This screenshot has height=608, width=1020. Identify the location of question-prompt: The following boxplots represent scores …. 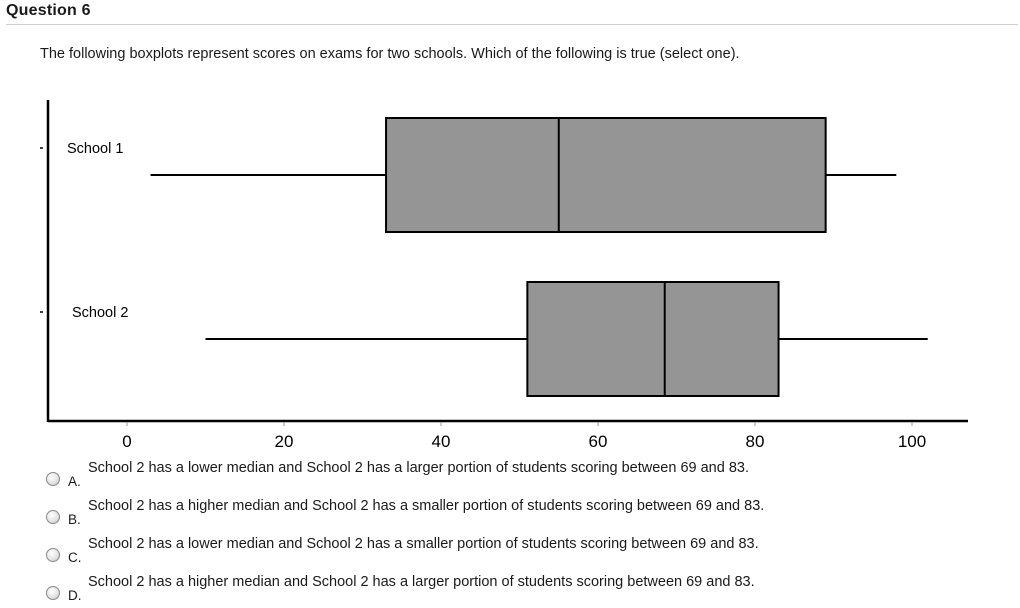
(390, 54).